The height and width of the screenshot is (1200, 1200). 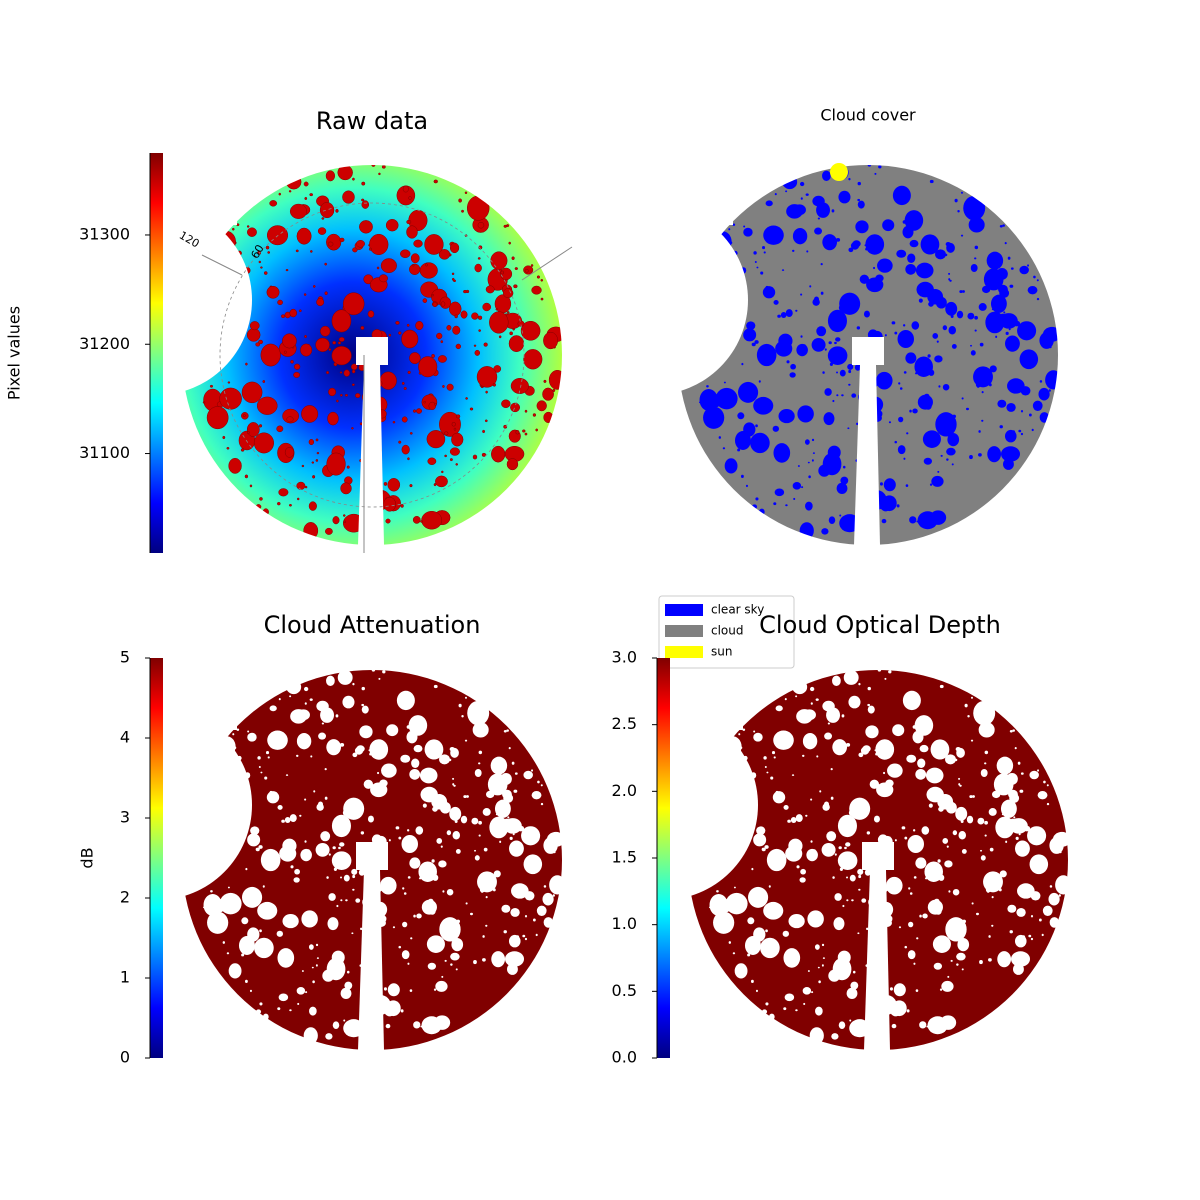 I want to click on tick-label: 2.0, so click(x=624, y=790).